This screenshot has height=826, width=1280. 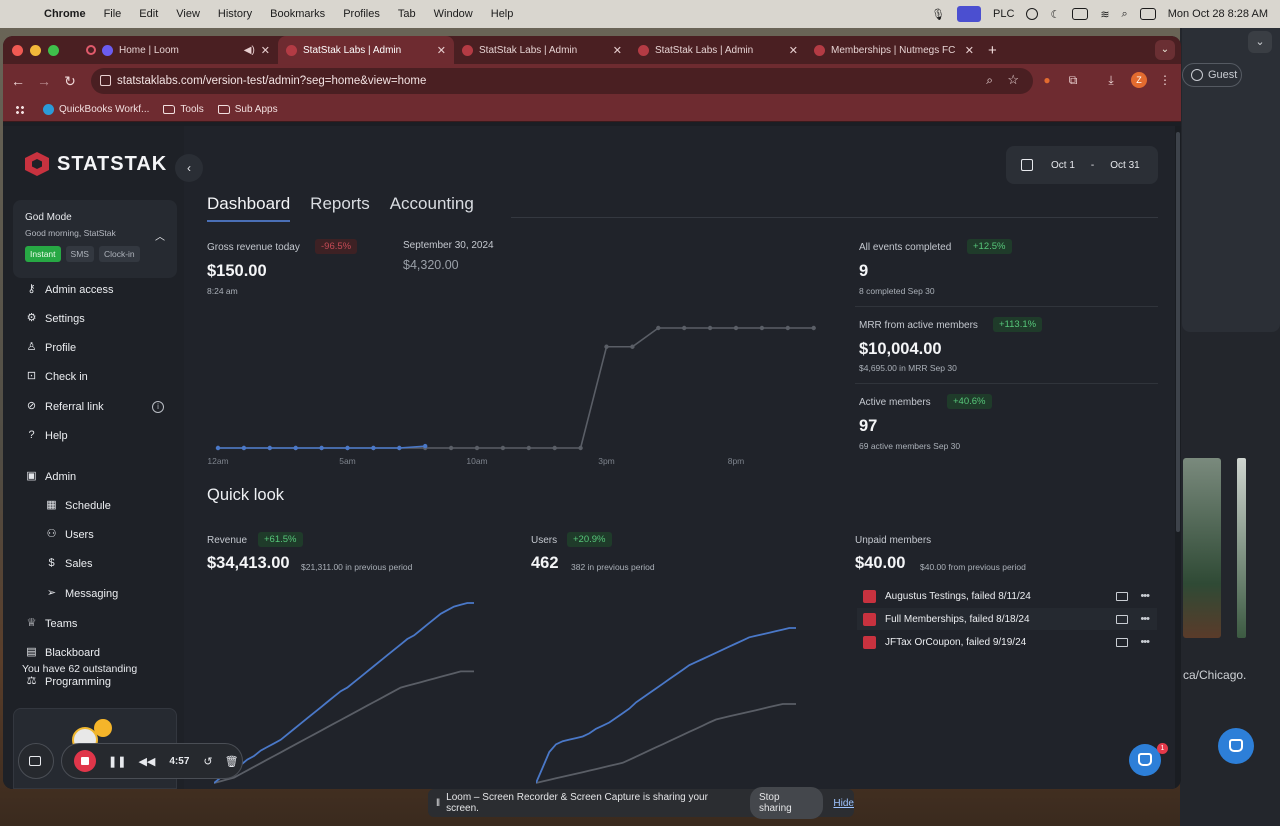 I want to click on tab-accounting: Accounting, so click(x=431, y=203).